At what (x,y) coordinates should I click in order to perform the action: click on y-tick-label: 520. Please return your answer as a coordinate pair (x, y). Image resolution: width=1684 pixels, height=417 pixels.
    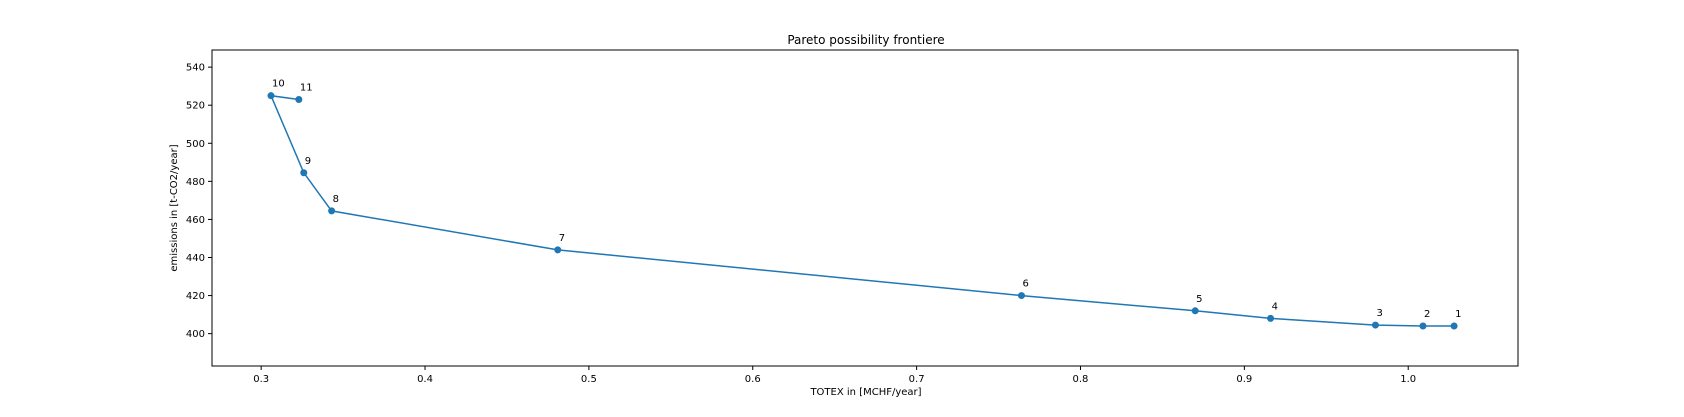
    Looking at the image, I should click on (195, 106).